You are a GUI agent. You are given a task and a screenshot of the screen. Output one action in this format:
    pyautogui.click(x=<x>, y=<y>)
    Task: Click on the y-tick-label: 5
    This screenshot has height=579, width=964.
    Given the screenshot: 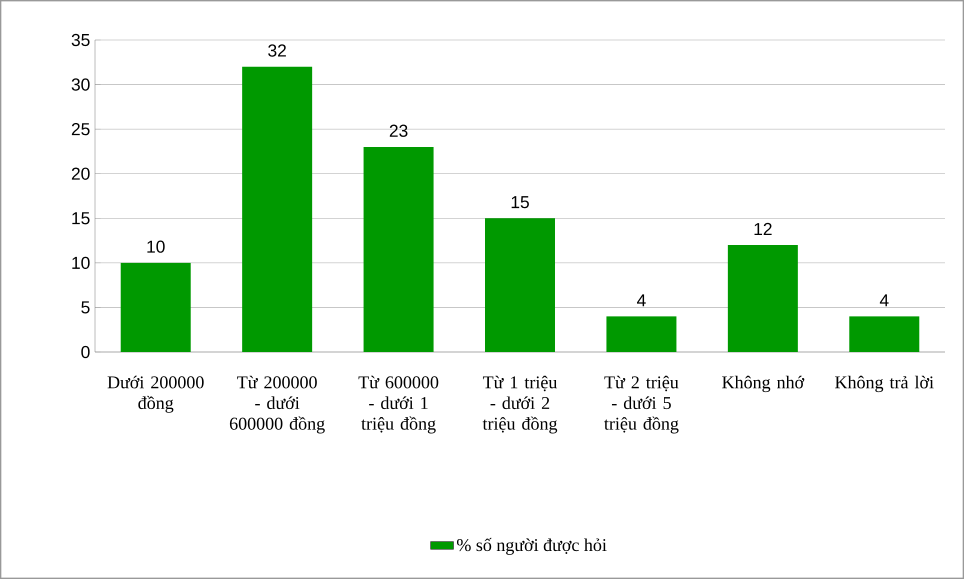 What is the action you would take?
    pyautogui.click(x=85, y=307)
    